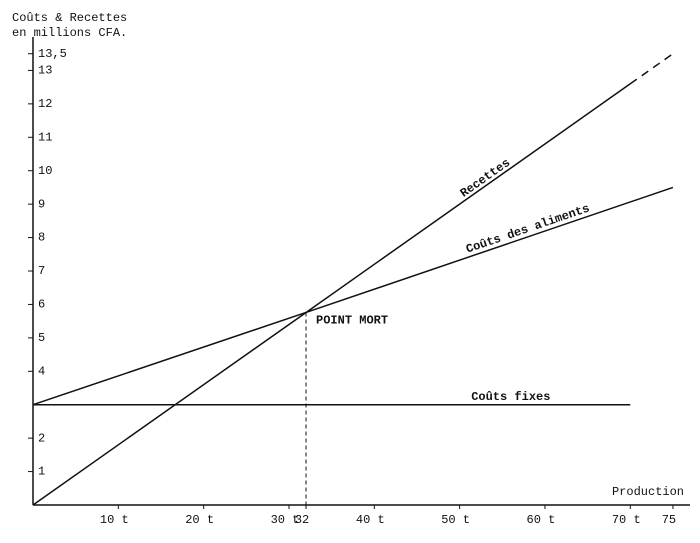 This screenshot has width=700, height=543. Describe the element at coordinates (485, 178) in the screenshot. I see `series-label: Recettes` at that location.